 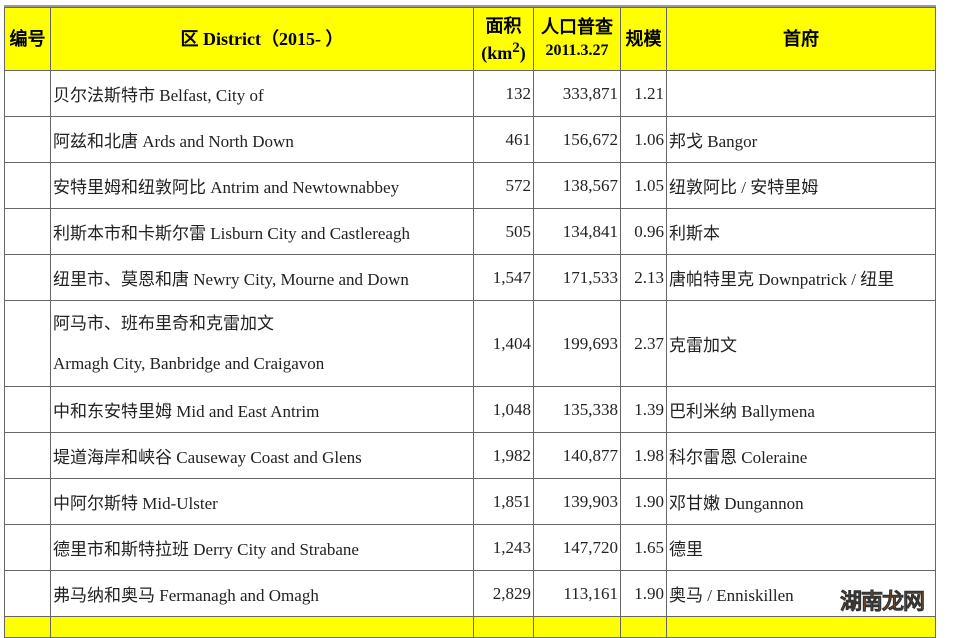 What do you see at coordinates (643, 409) in the screenshot?
I see `scale-cell: 1.39` at bounding box center [643, 409].